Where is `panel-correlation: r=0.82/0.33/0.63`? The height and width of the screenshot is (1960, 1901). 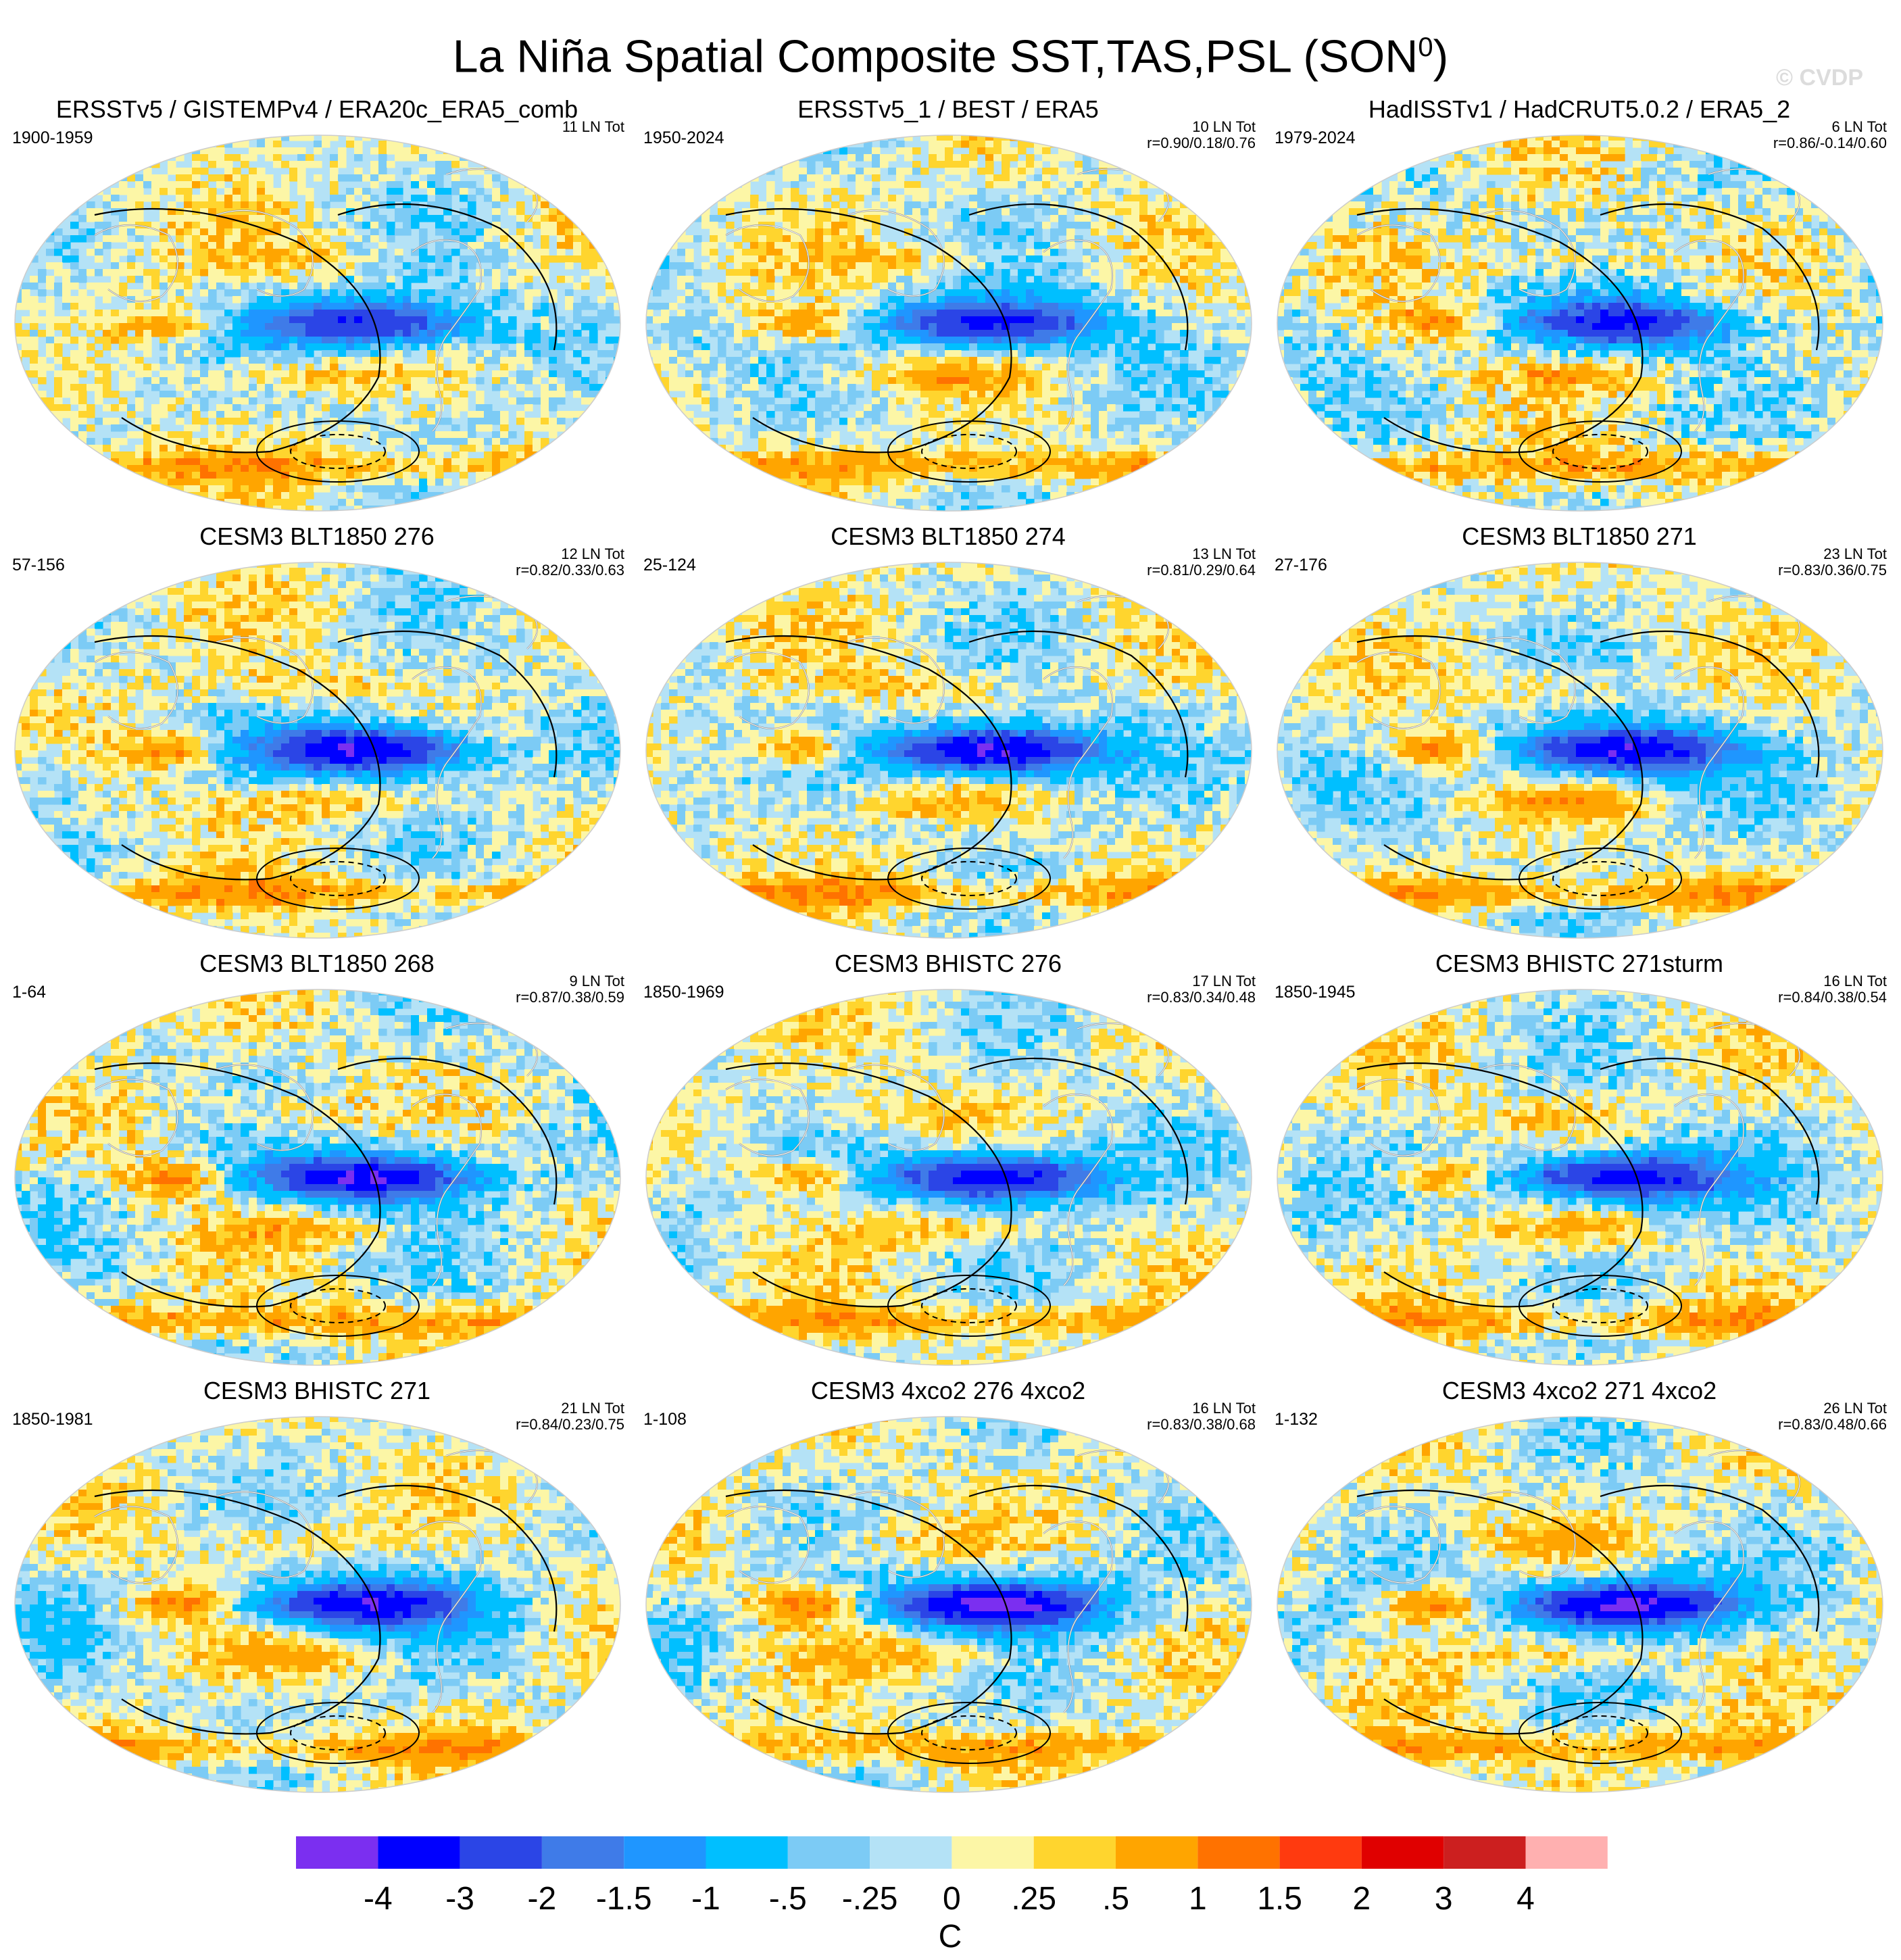 panel-correlation: r=0.82/0.33/0.63 is located at coordinates (570, 570).